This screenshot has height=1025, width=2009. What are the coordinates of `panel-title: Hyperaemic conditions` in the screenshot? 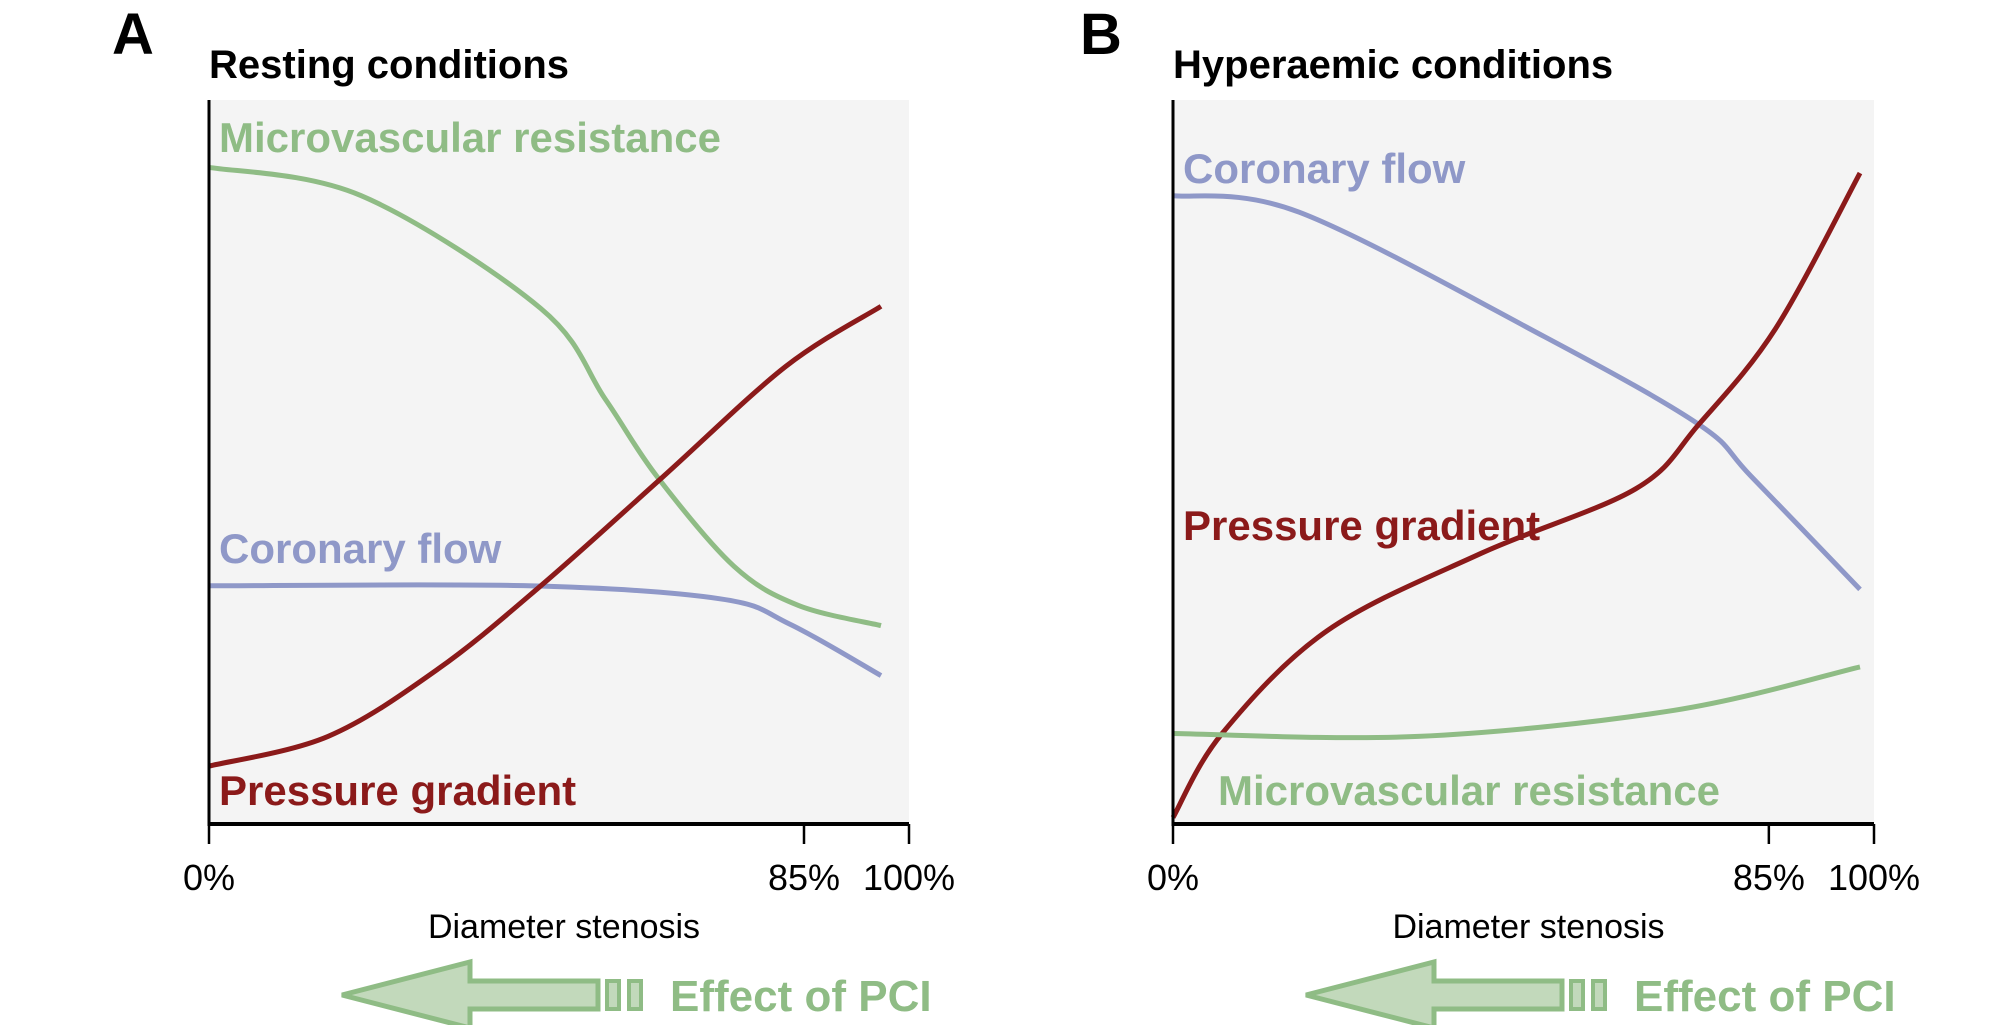 It's located at (1393, 65).